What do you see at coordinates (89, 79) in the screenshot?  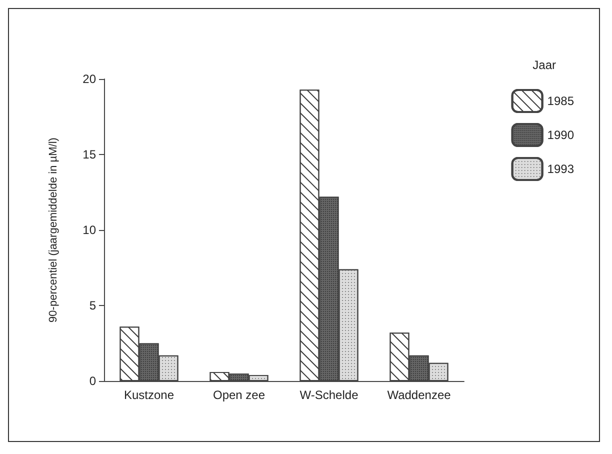 I see `y-tick-label: 20` at bounding box center [89, 79].